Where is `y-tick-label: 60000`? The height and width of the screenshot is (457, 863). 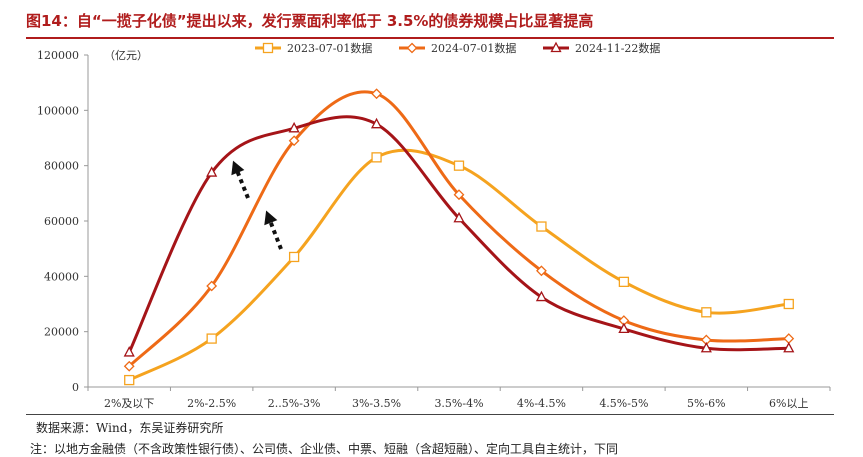
y-tick-label: 60000 is located at coordinates (61, 221).